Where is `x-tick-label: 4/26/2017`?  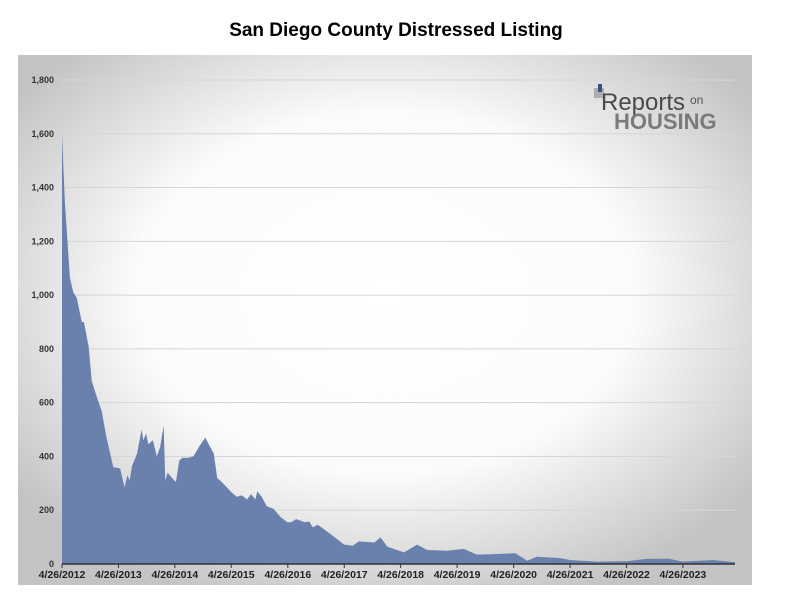
x-tick-label: 4/26/2017 is located at coordinates (344, 575).